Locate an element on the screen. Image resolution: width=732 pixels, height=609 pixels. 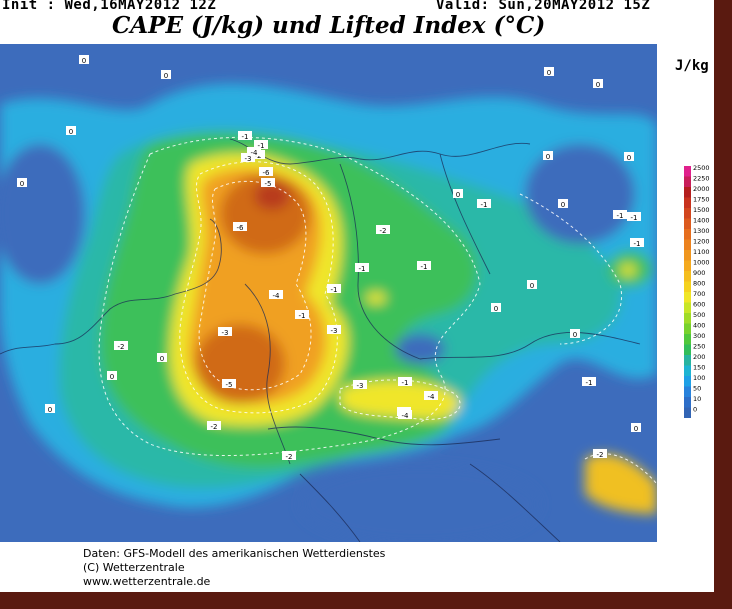
coastline-italy is located at coordinates (330, 507).